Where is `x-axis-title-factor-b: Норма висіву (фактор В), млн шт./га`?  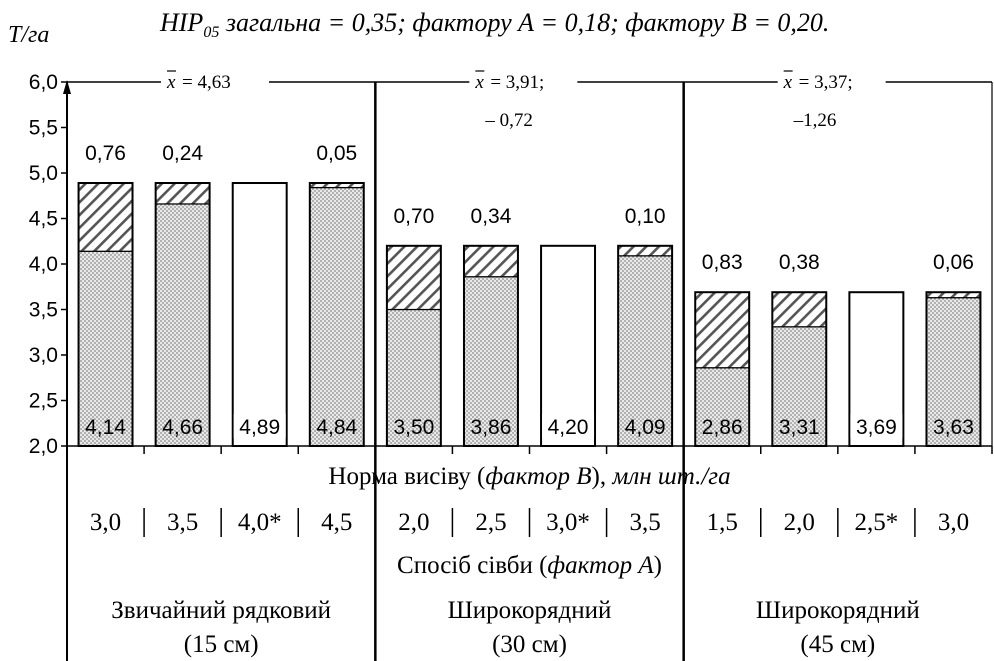
x-axis-title-factor-b: Норма висіву (фактор В), млн шт./га is located at coordinates (529, 476).